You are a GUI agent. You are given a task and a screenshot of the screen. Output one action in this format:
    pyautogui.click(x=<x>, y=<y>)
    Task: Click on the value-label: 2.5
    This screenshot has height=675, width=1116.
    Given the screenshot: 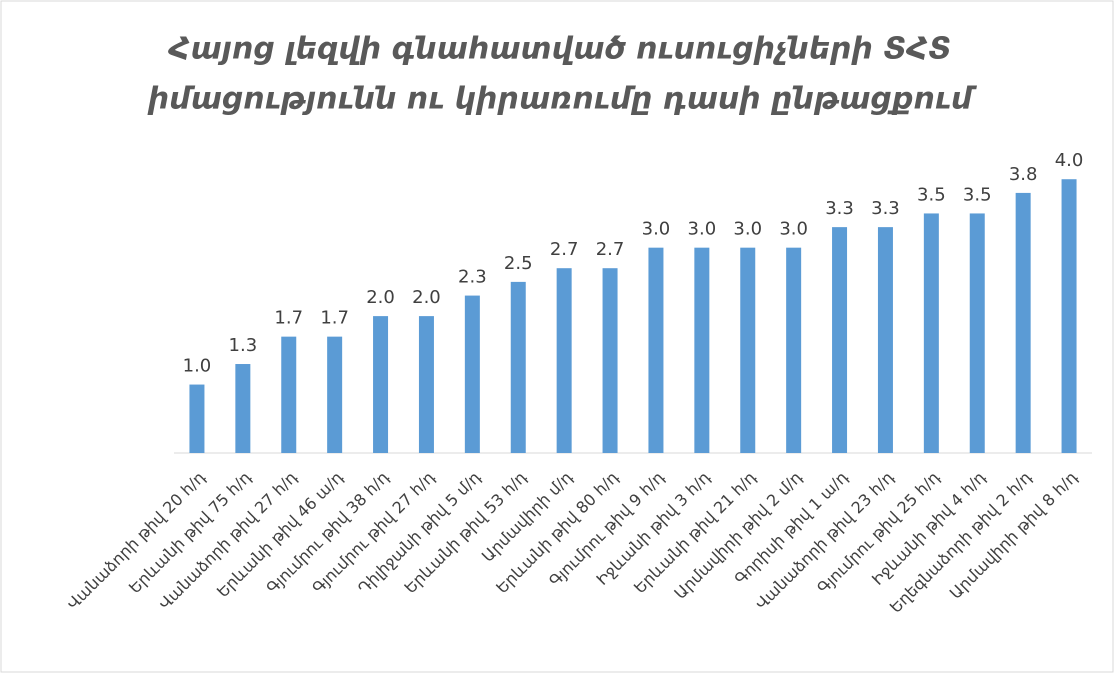 What is the action you would take?
    pyautogui.click(x=518, y=263)
    